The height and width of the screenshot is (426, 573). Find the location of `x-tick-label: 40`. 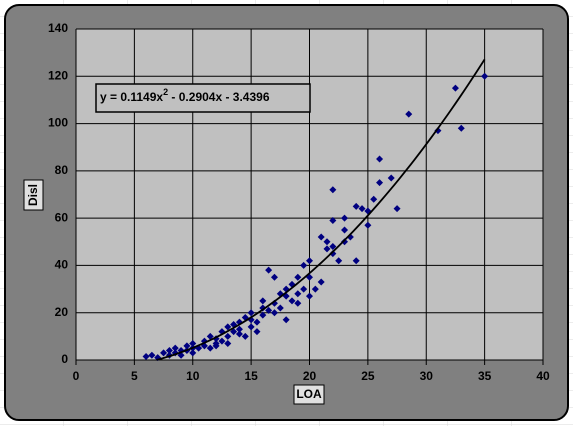

x-tick-label: 40 is located at coordinates (543, 376).